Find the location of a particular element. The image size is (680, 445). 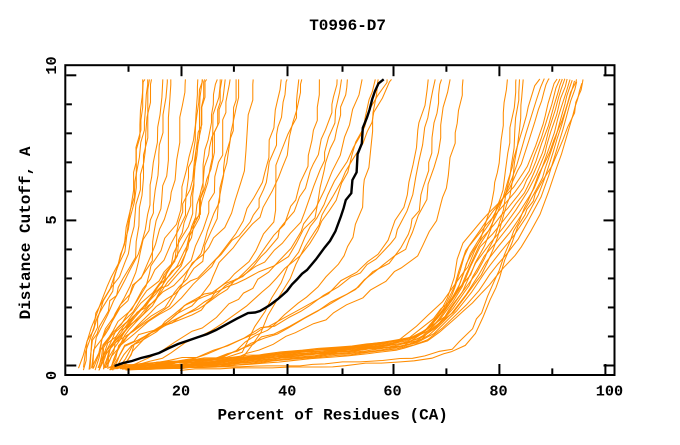

svg-text: 20 is located at coordinates (181, 392).